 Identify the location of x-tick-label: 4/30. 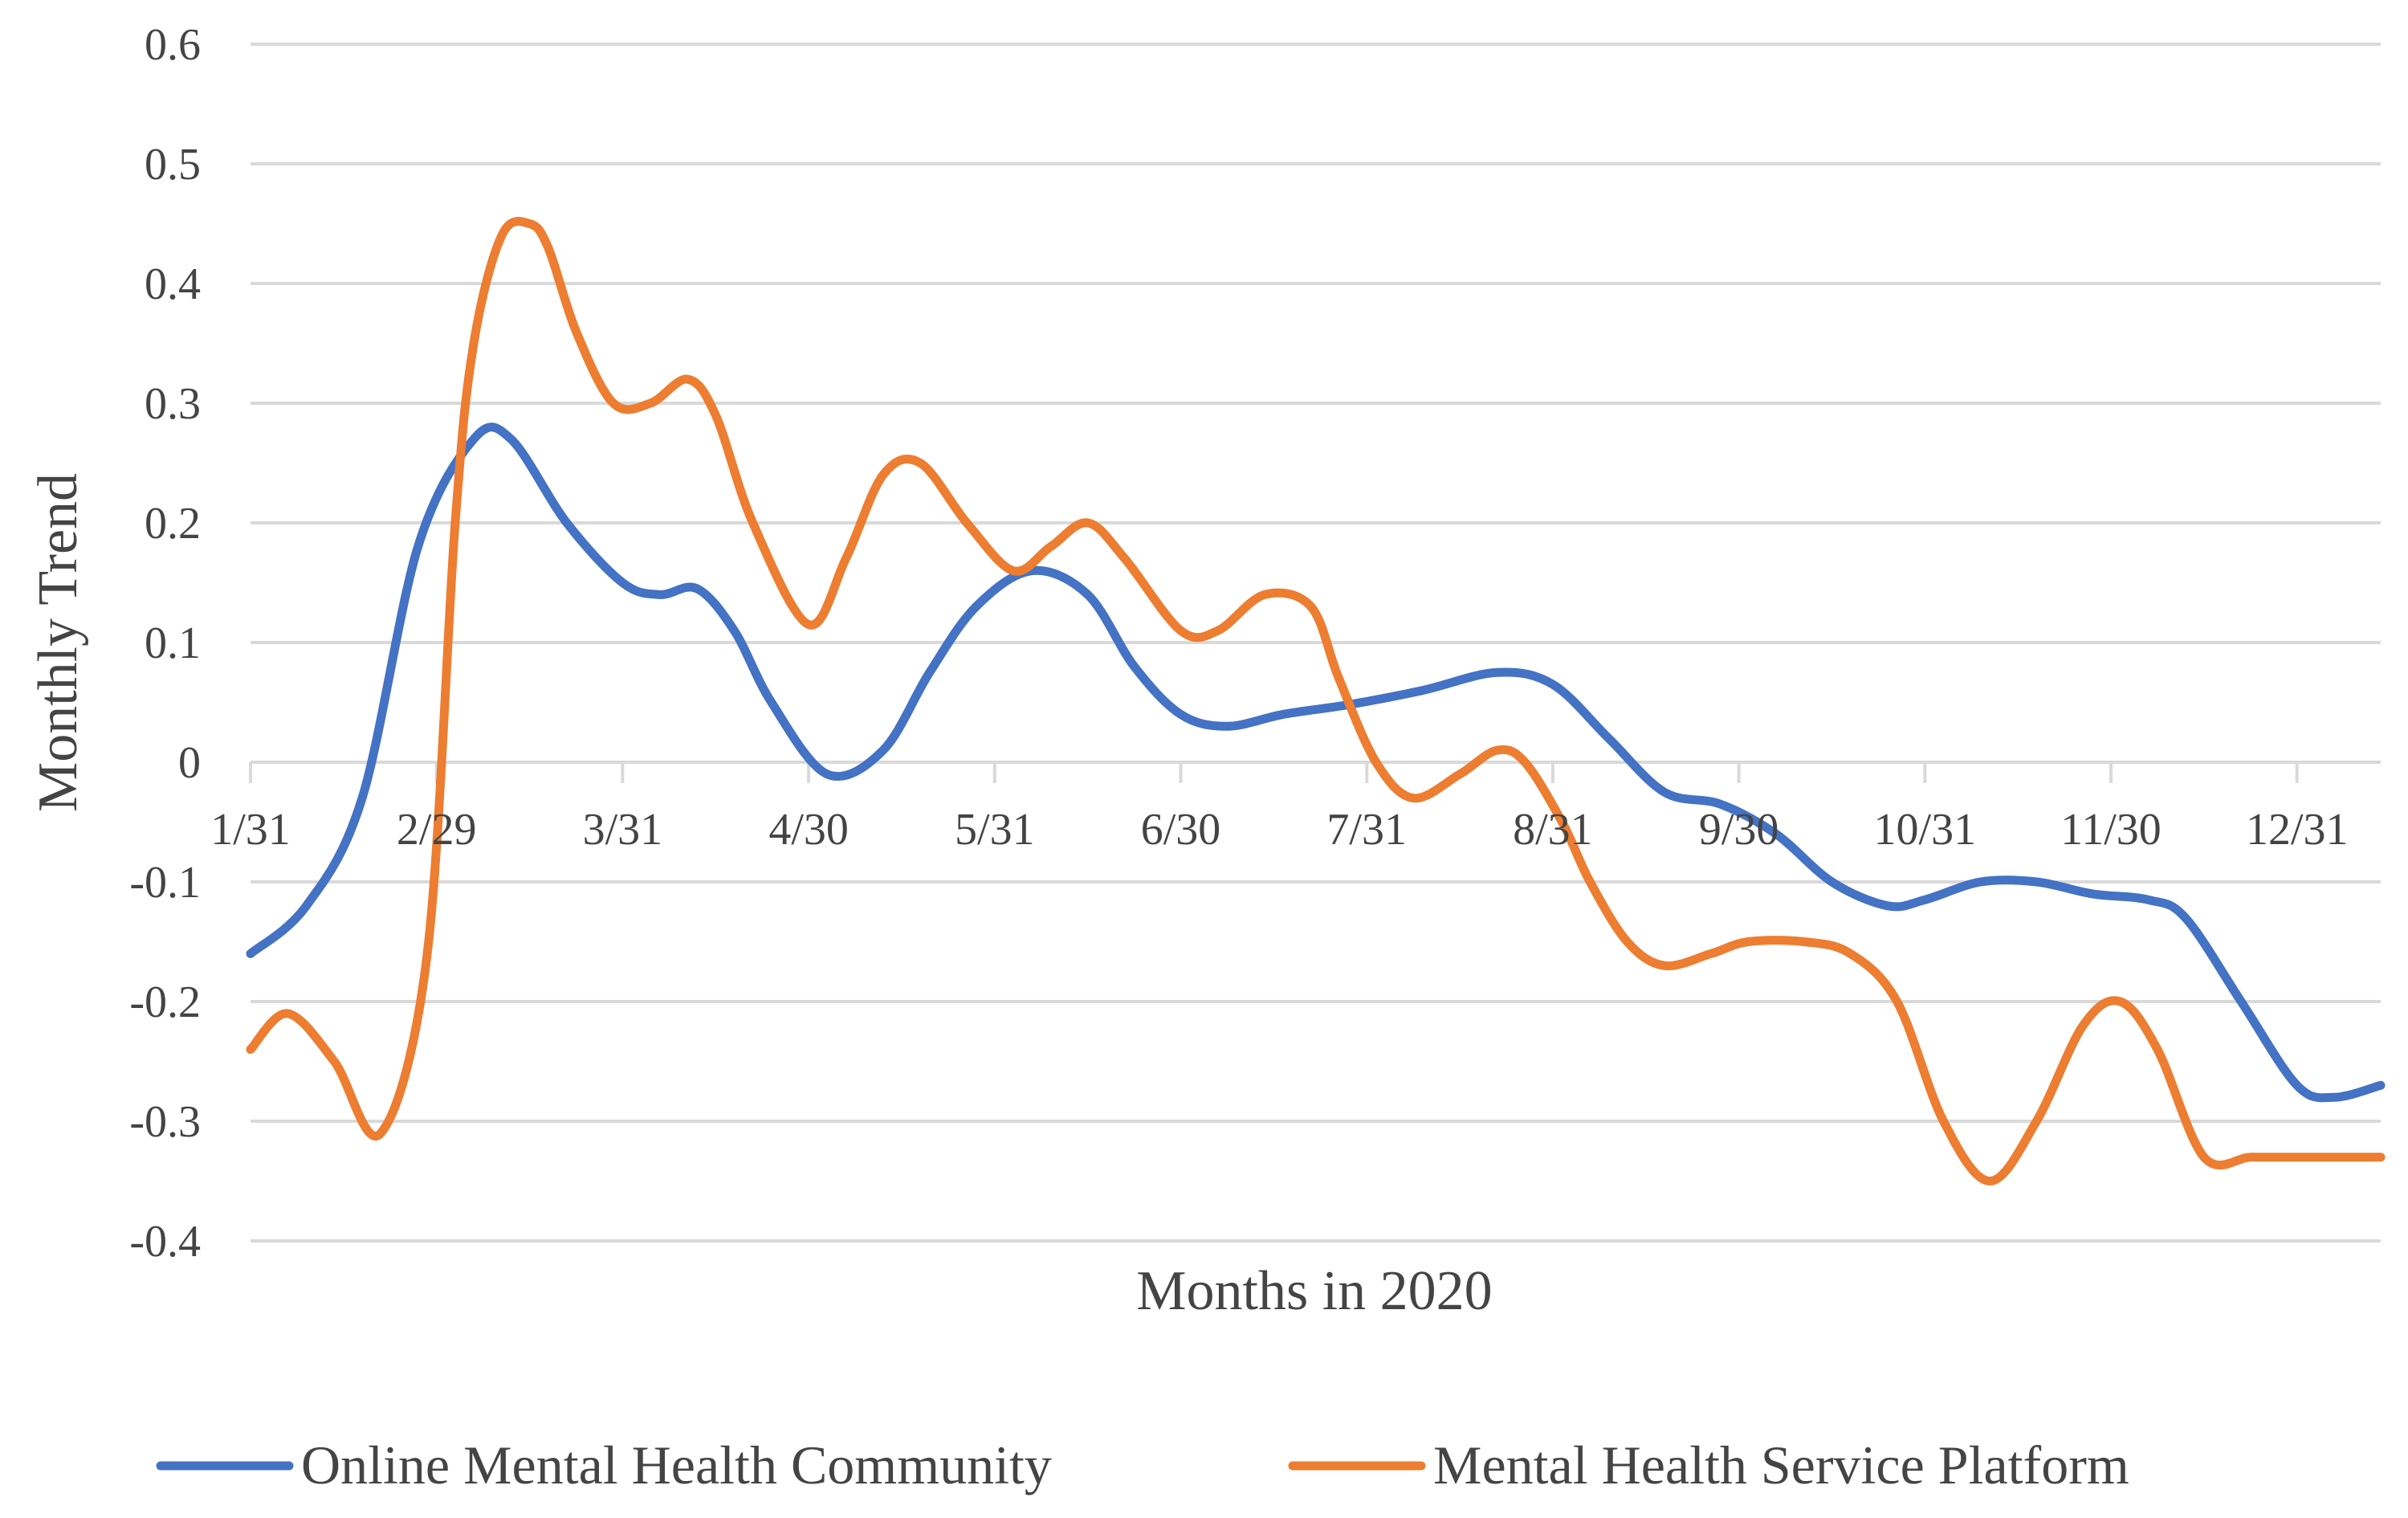
(808, 830).